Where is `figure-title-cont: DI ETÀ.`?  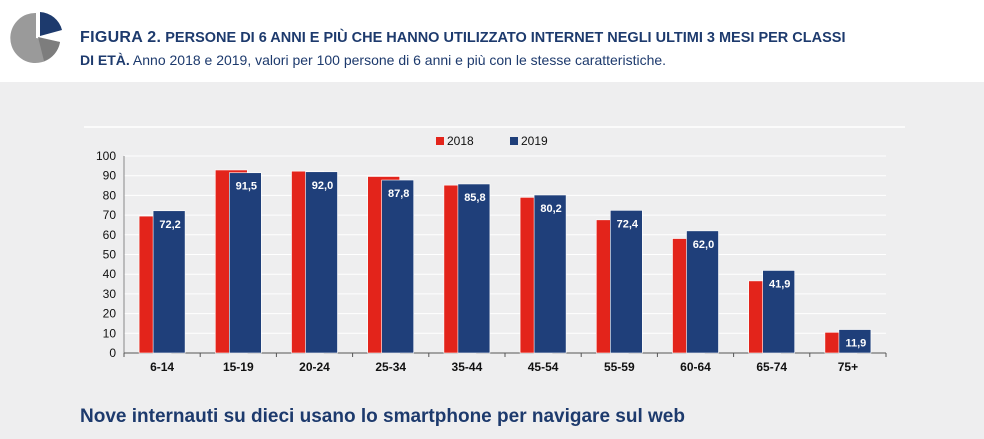
figure-title-cont: DI ETÀ. is located at coordinates (105, 60).